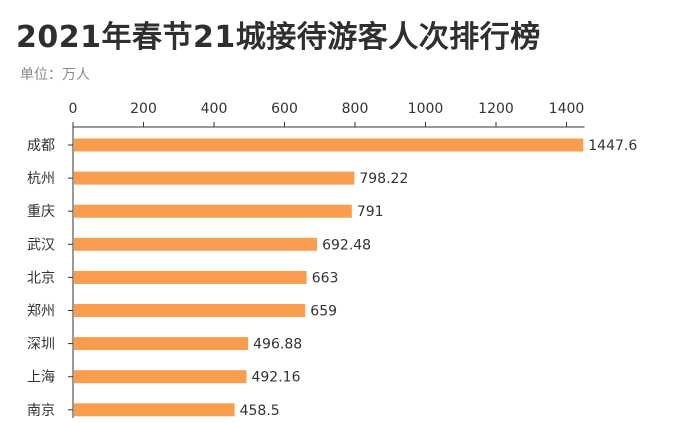 The image size is (690, 423). Describe the element at coordinates (355, 109) in the screenshot. I see `x-tick-label: 800` at that location.